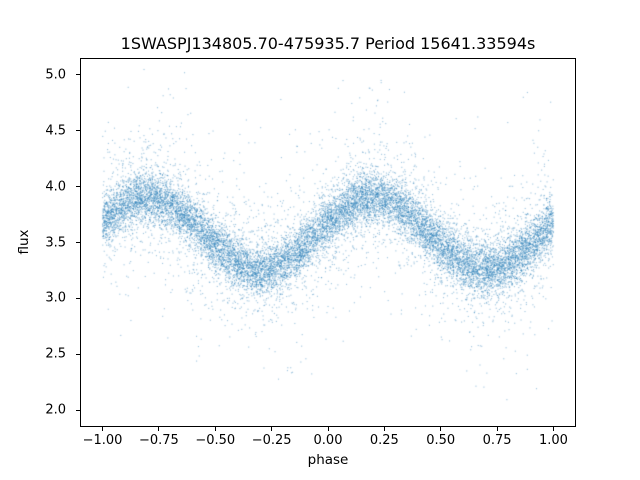 Image resolution: width=640 pixels, height=480 pixels. What do you see at coordinates (328, 460) in the screenshot?
I see `x-axis-label: phase` at bounding box center [328, 460].